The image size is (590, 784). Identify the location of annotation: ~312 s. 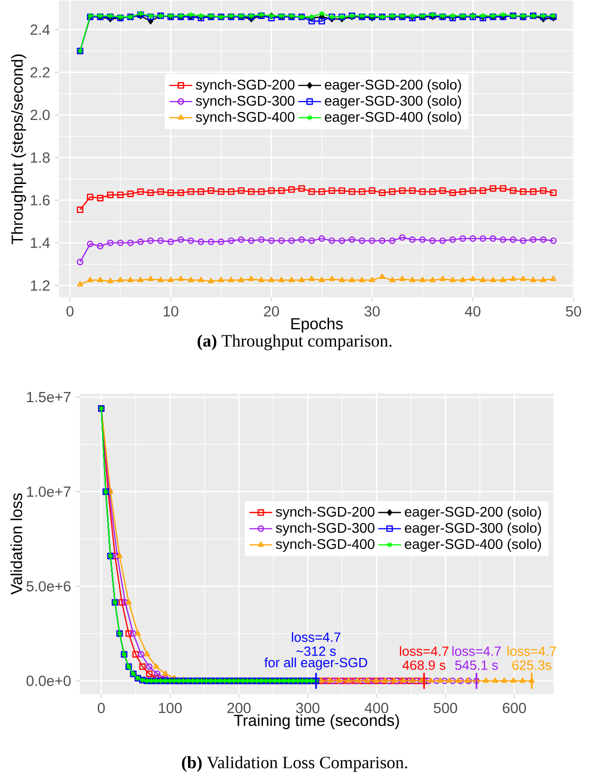
(316, 651).